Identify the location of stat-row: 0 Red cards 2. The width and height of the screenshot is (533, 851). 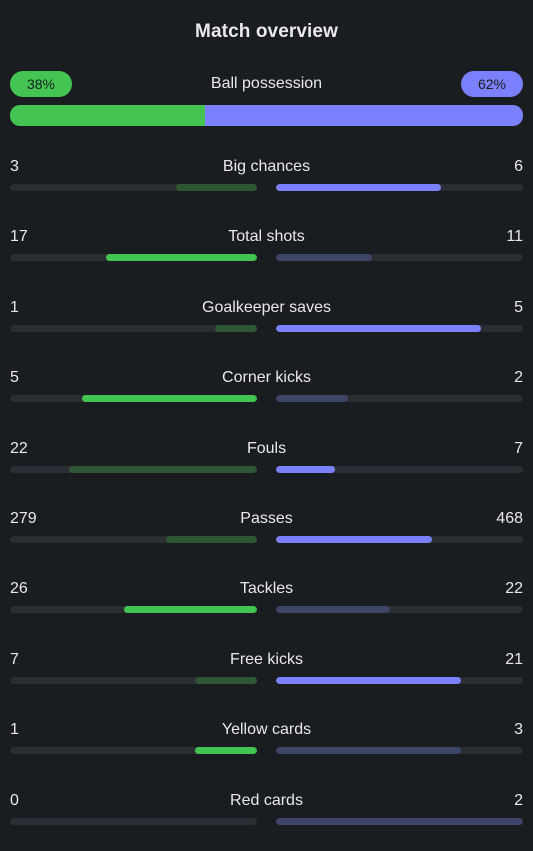
(266, 801).